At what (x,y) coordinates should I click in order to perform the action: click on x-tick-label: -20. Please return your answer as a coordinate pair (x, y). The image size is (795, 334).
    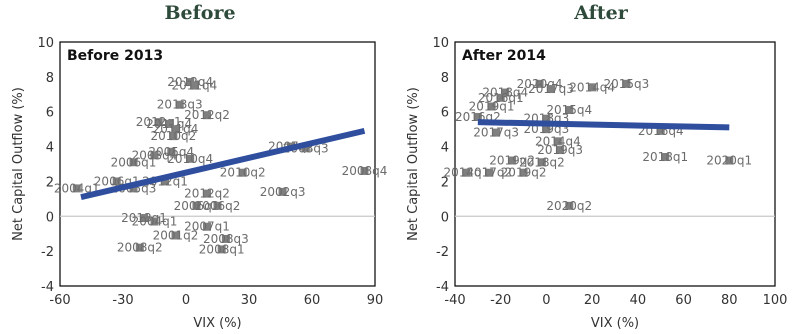
    Looking at the image, I should click on (500, 300).